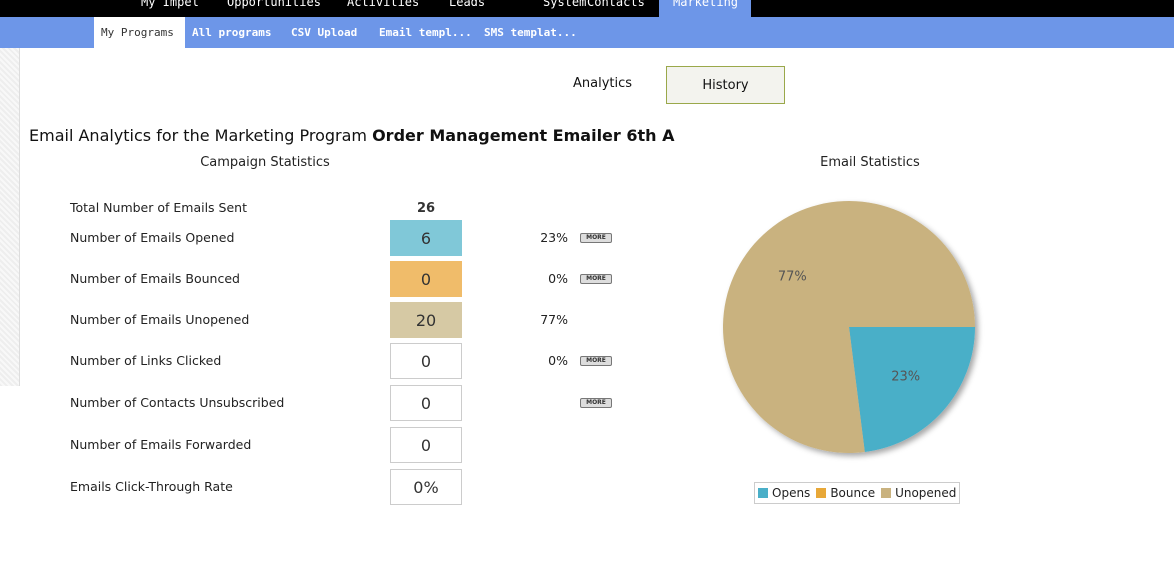 This screenshot has height=575, width=1174. Describe the element at coordinates (725, 85) in the screenshot. I see `tab: History` at that location.